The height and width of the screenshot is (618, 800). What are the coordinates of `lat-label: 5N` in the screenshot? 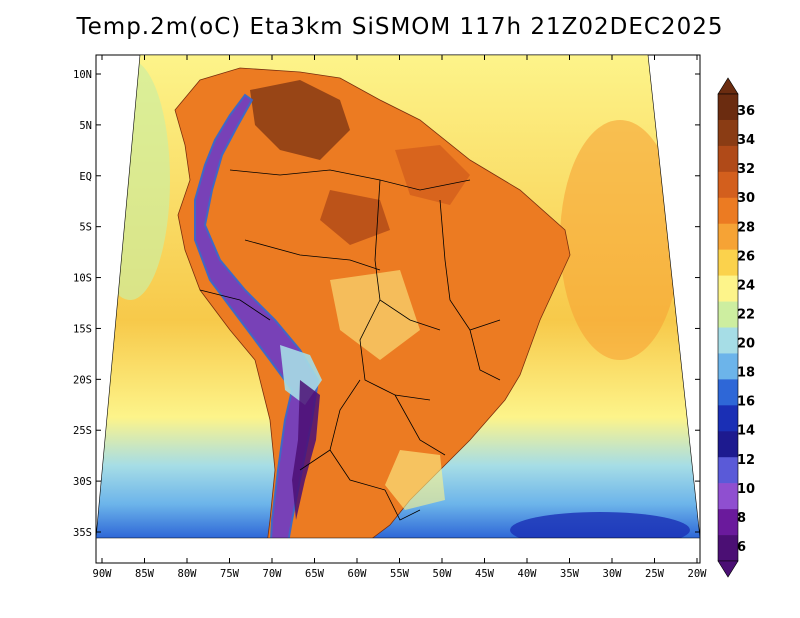 It's located at (85, 126).